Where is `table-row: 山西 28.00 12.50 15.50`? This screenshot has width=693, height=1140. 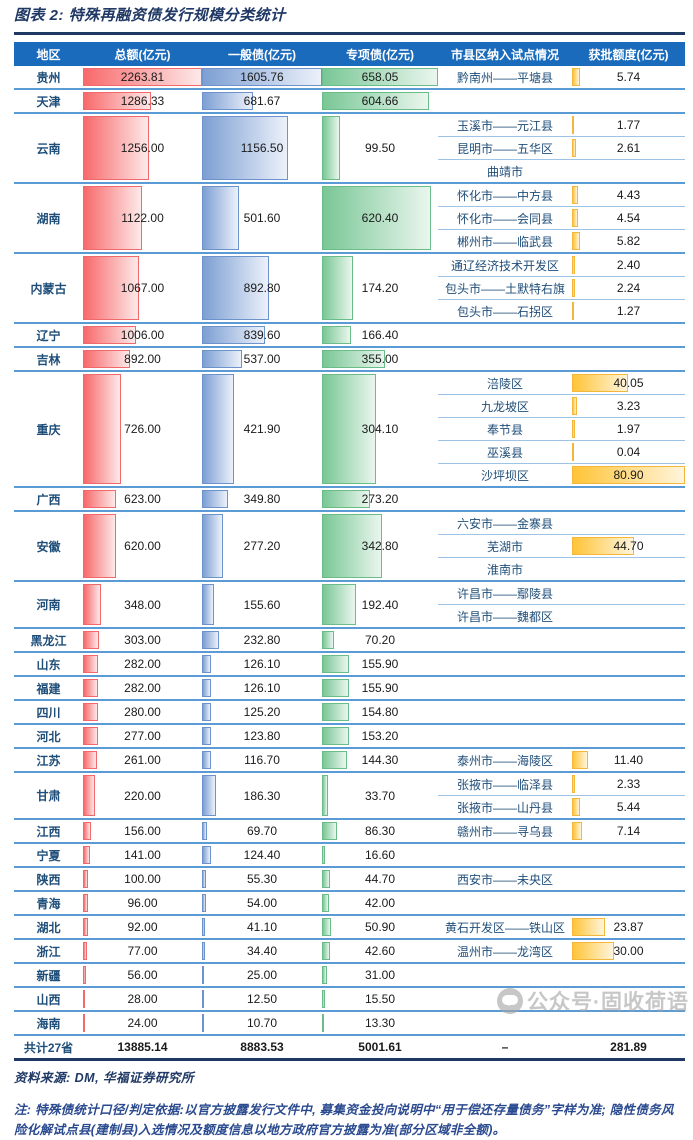
table-row: 山西 28.00 12.50 15.50 is located at coordinates (349, 999).